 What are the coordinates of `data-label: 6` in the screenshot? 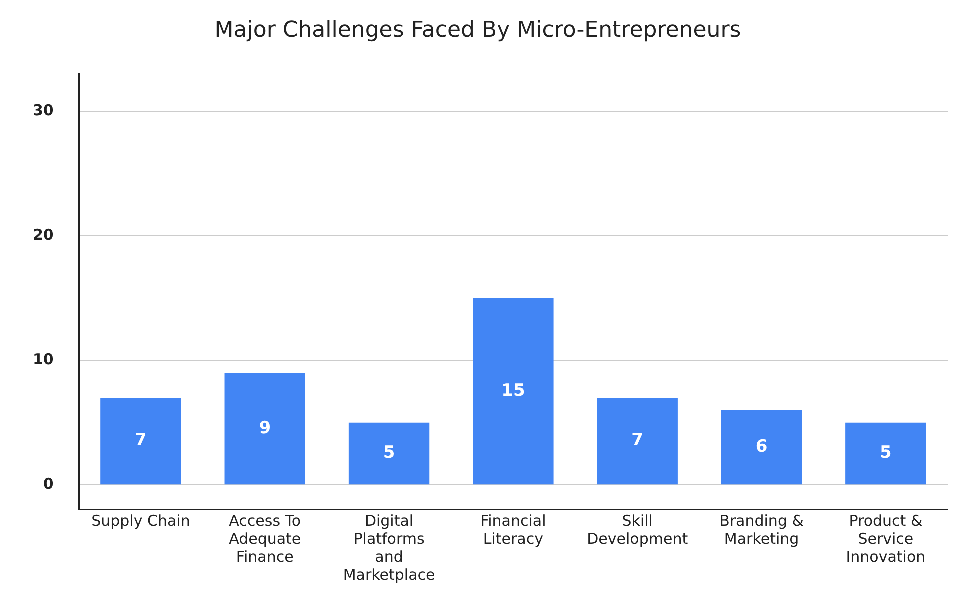 It's located at (762, 446).